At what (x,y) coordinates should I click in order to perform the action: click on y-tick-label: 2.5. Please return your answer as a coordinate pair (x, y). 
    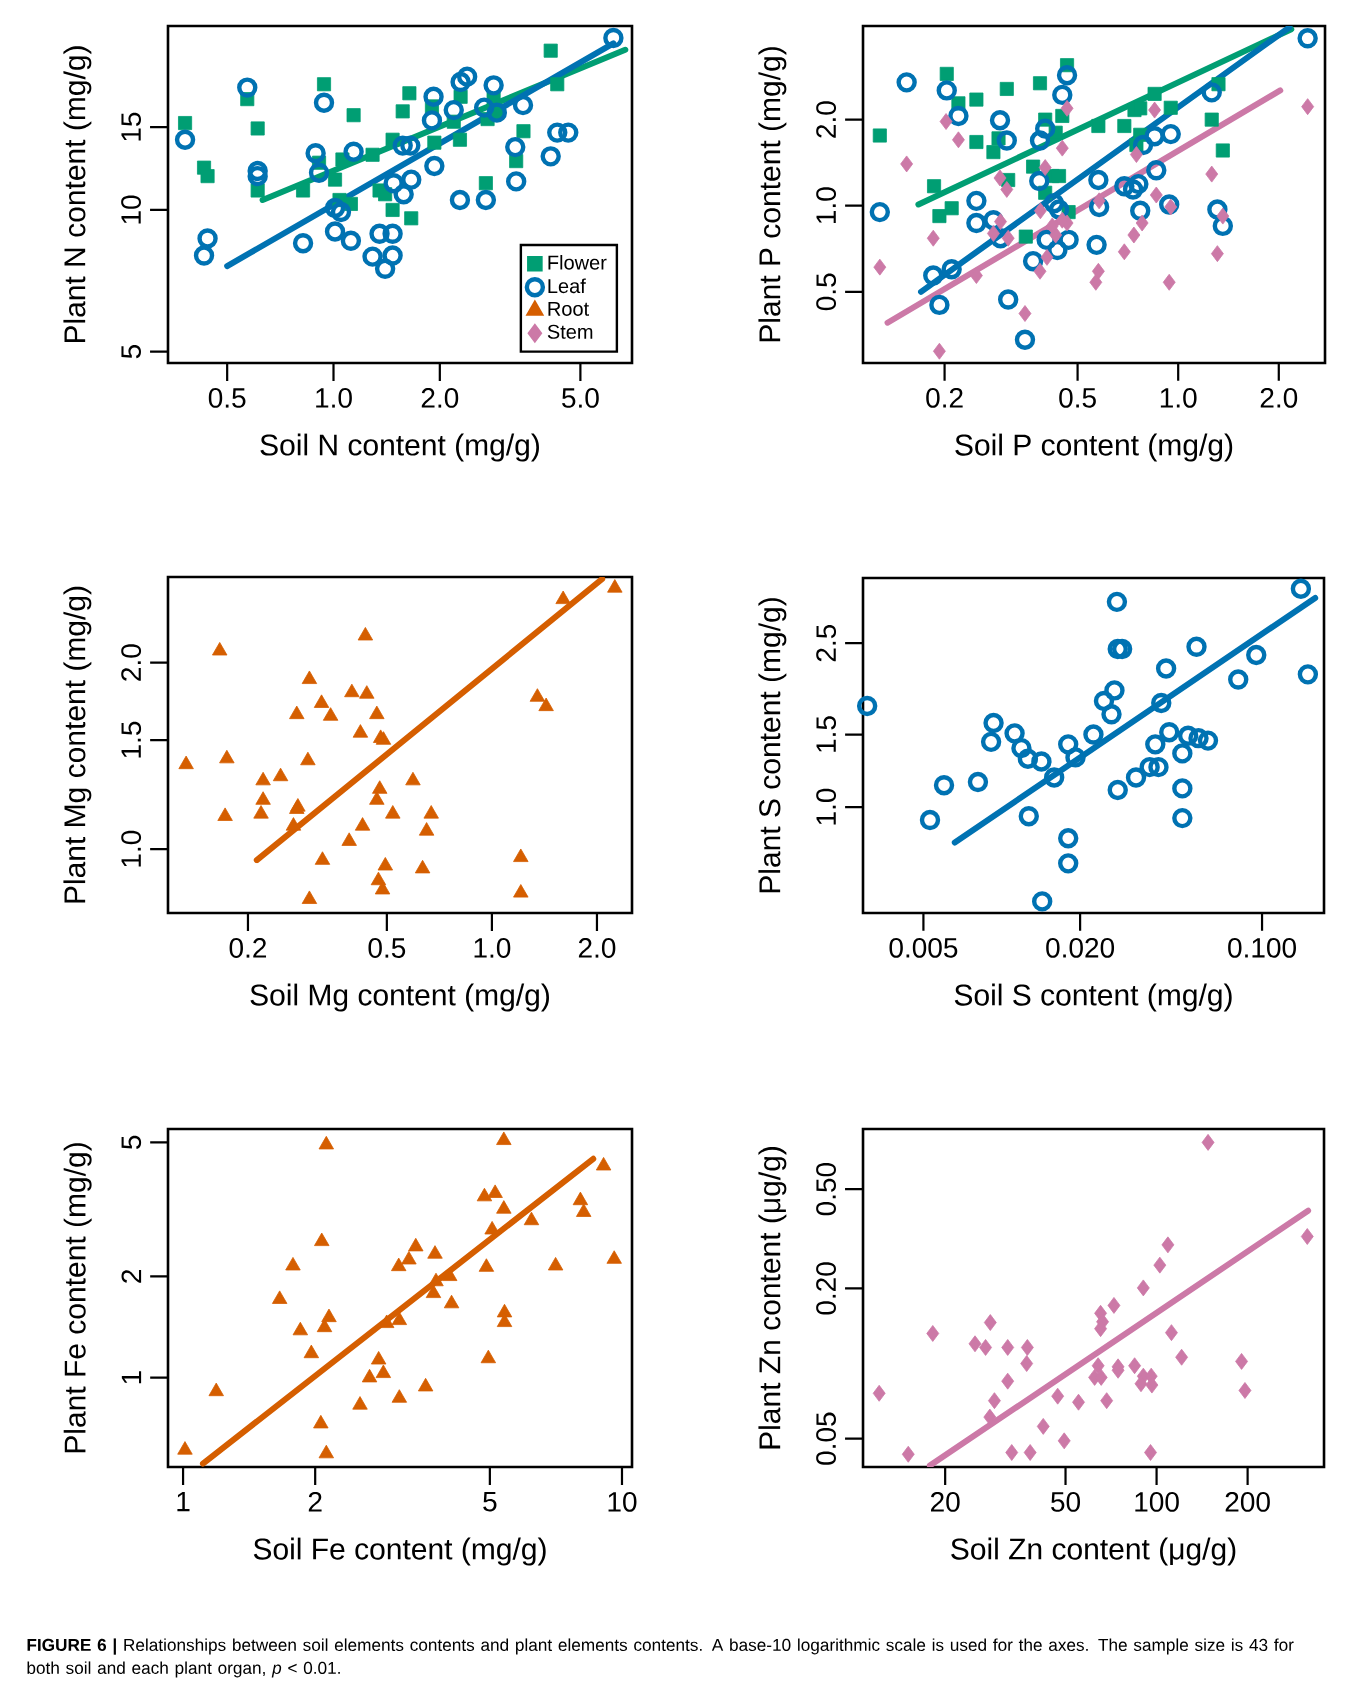
    Looking at the image, I should click on (826, 643).